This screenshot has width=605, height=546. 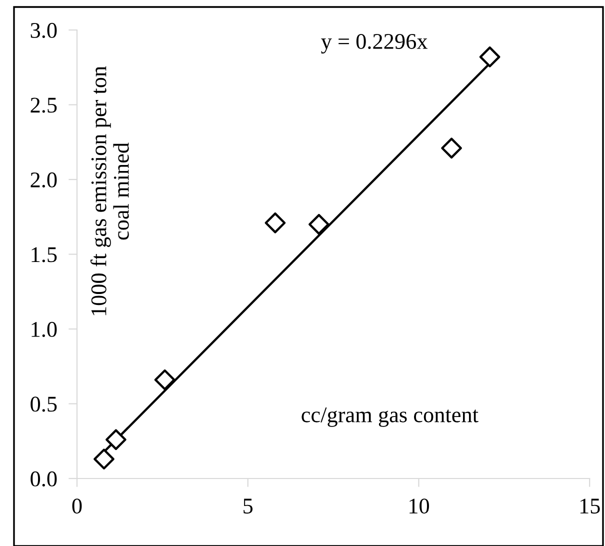 What do you see at coordinates (248, 506) in the screenshot?
I see `x-tick-label: 5` at bounding box center [248, 506].